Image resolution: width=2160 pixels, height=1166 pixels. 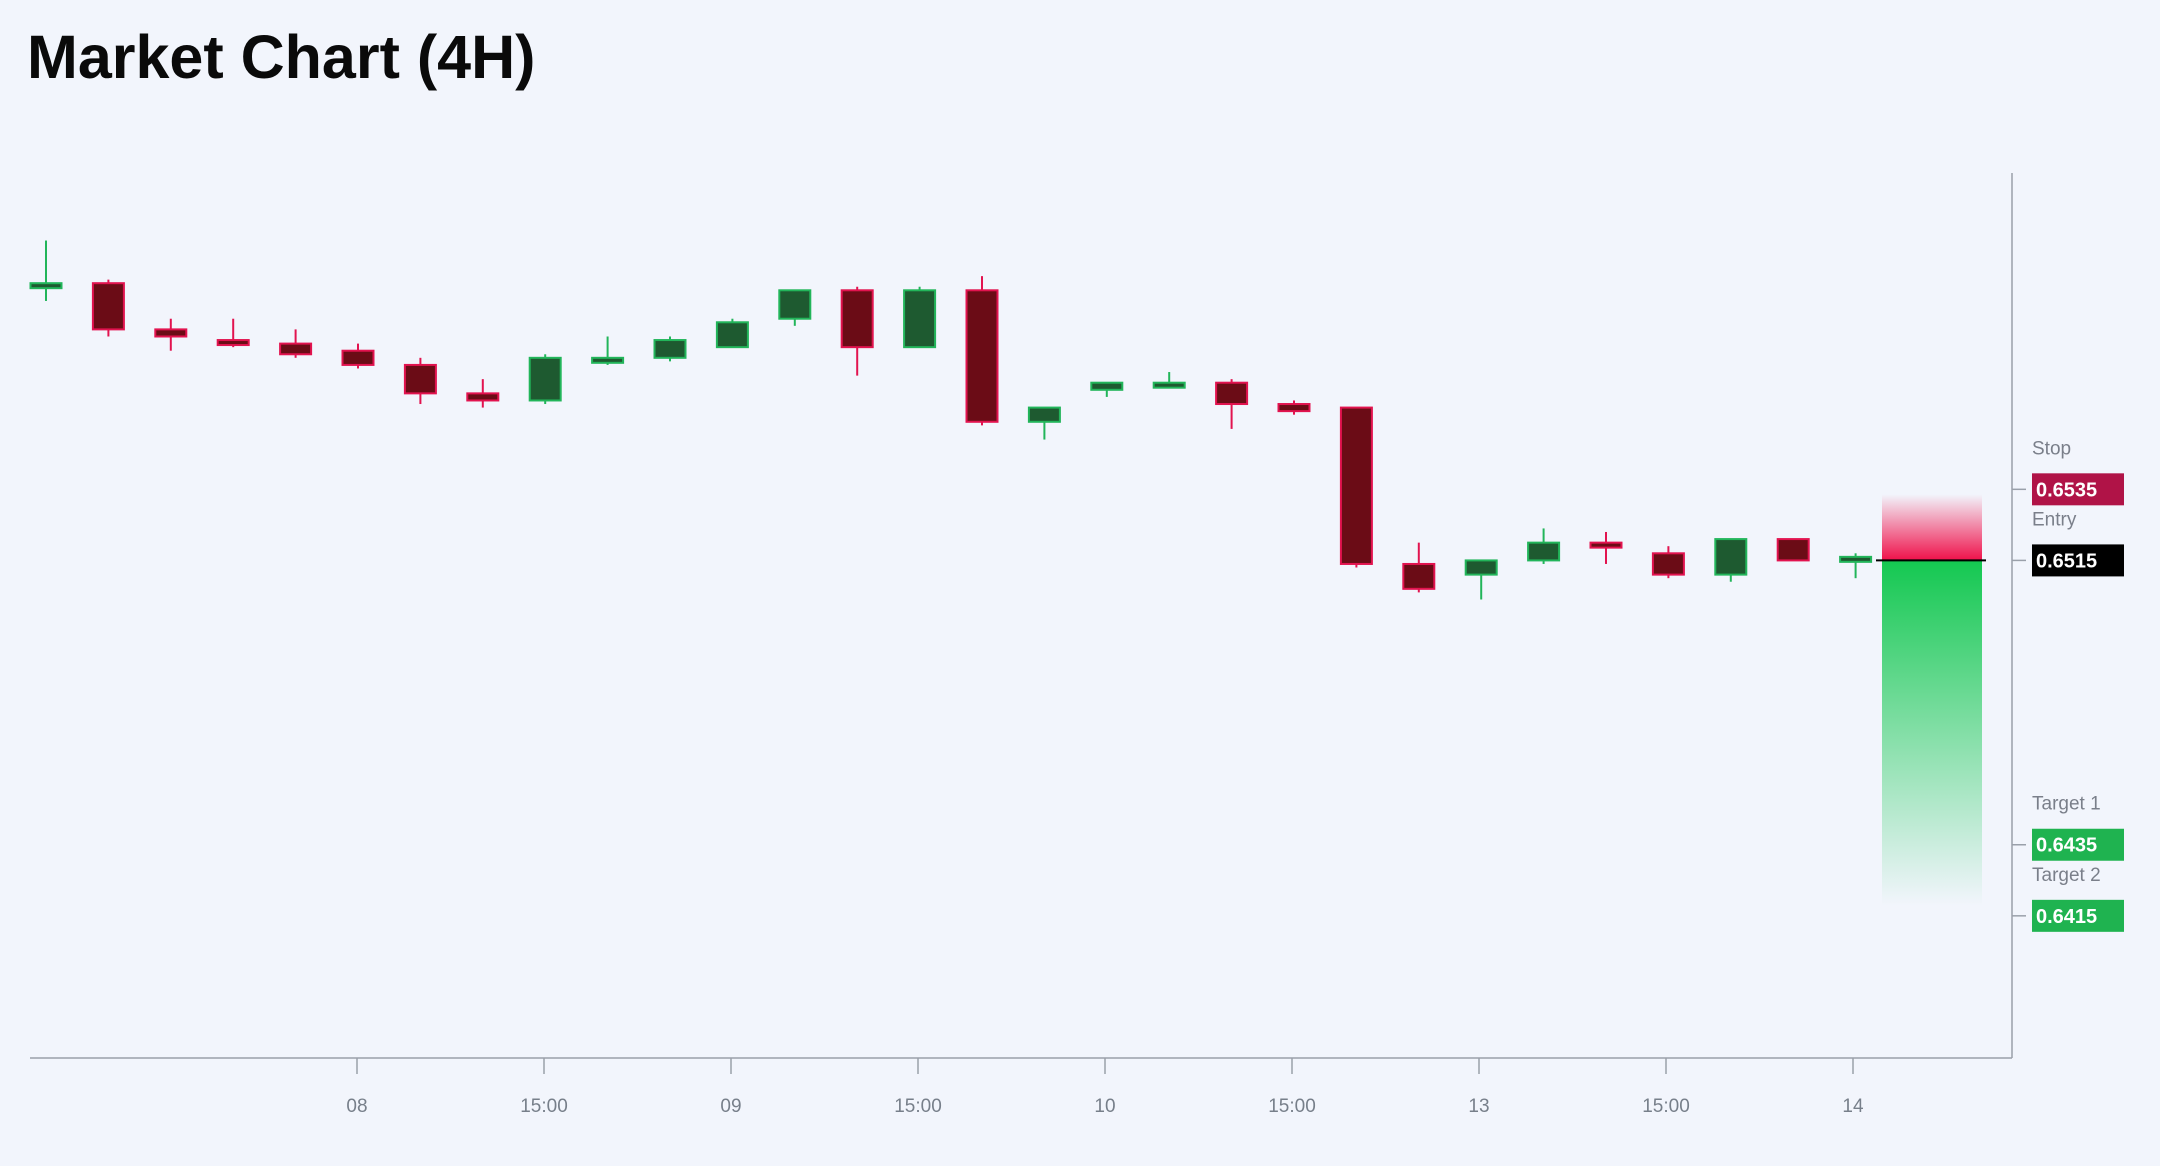 I want to click on position-zones, so click(x=1931, y=700).